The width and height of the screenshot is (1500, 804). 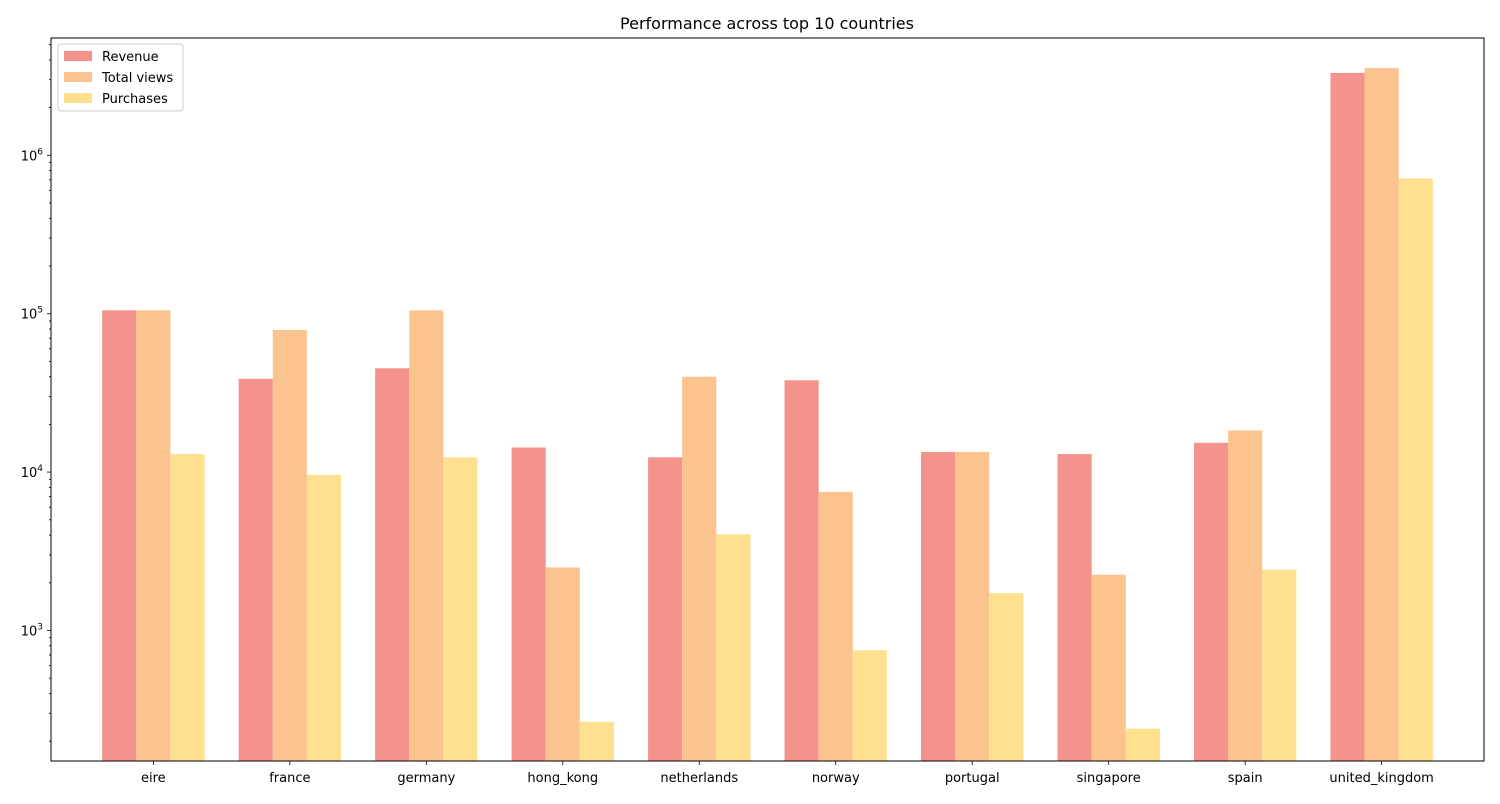 What do you see at coordinates (801, 570) in the screenshot?
I see `bar-revenue-norway` at bounding box center [801, 570].